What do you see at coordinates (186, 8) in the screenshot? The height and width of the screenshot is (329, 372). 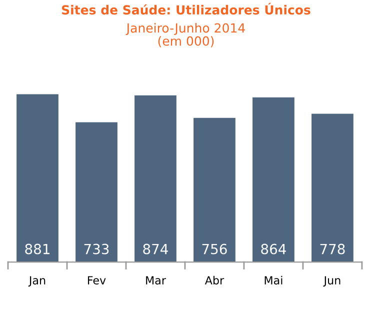 I see `chart-title: Sites de Saúde: Utilizadores Únicos` at bounding box center [186, 8].